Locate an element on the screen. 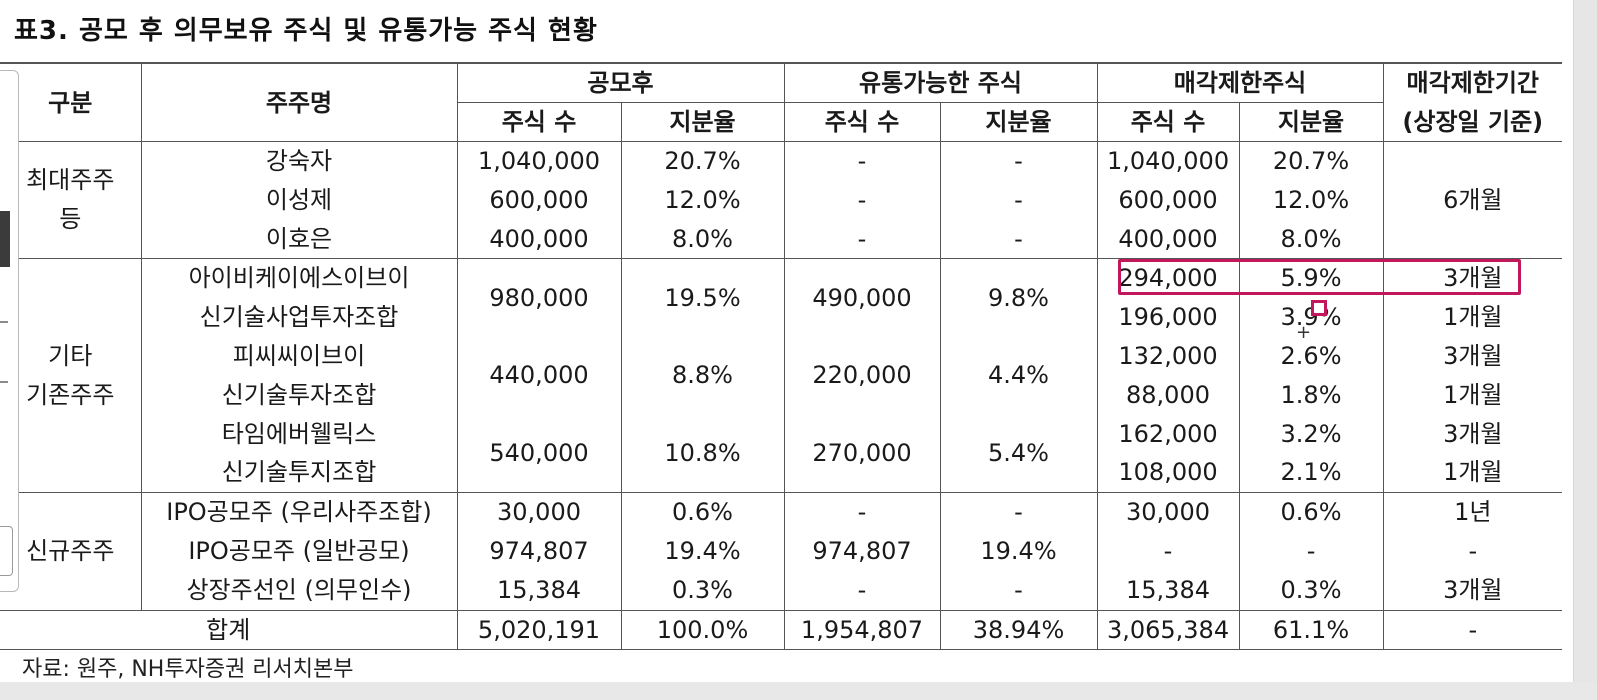 This screenshot has height=700, width=1597. post-ratio: 0.6% is located at coordinates (702, 512).